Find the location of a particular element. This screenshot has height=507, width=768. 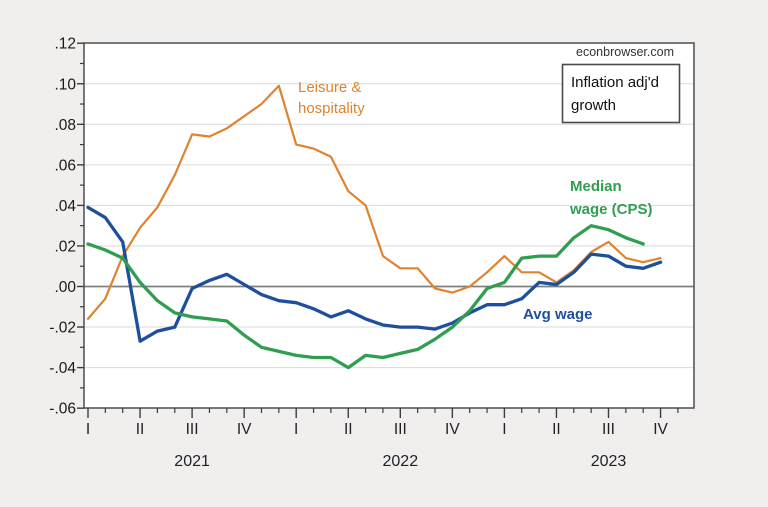

x-year-label: 2022 is located at coordinates (401, 461).